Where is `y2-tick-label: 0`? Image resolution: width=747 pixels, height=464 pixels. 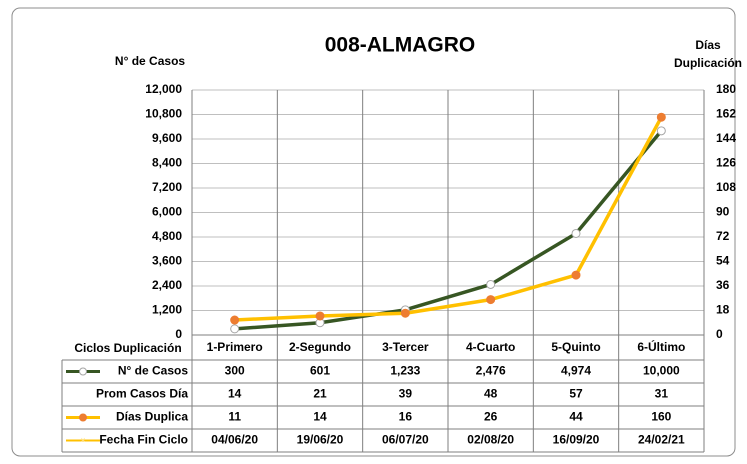
y2-tick-label: 0 is located at coordinates (719, 334).